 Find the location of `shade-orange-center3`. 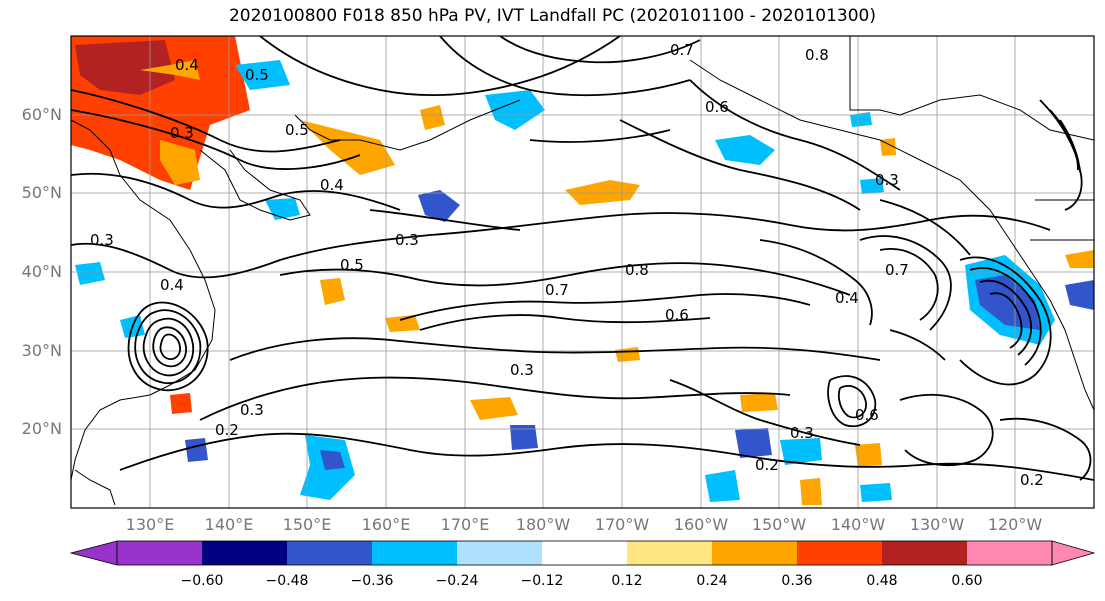

shade-orange-center3 is located at coordinates (494, 408).